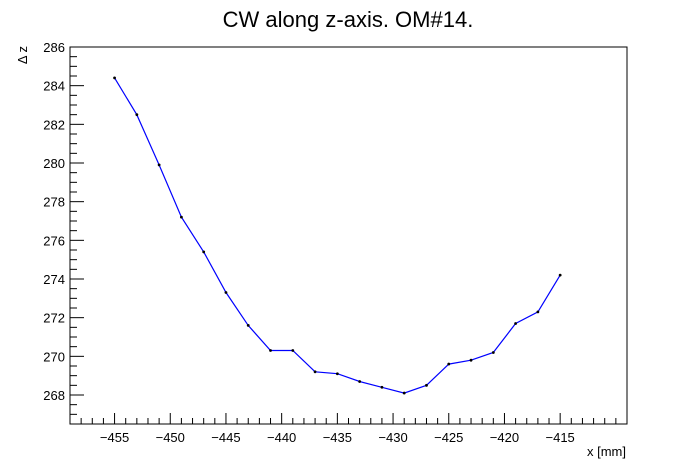  Describe the element at coordinates (54, 318) in the screenshot. I see `y-tick-label: 272` at that location.